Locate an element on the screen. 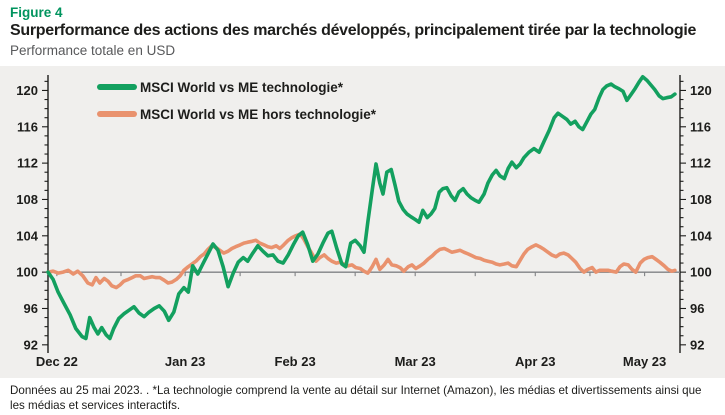 The height and width of the screenshot is (415, 725). legend-item-hors-technologie: MSCI World vs ME hors technologie* is located at coordinates (236, 114).